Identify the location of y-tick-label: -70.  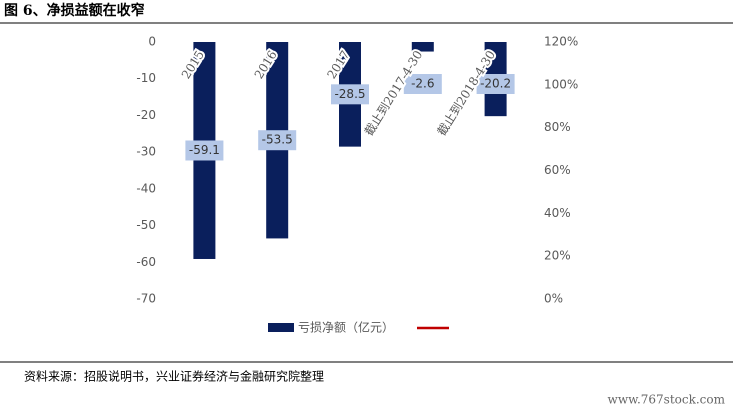
(146, 299).